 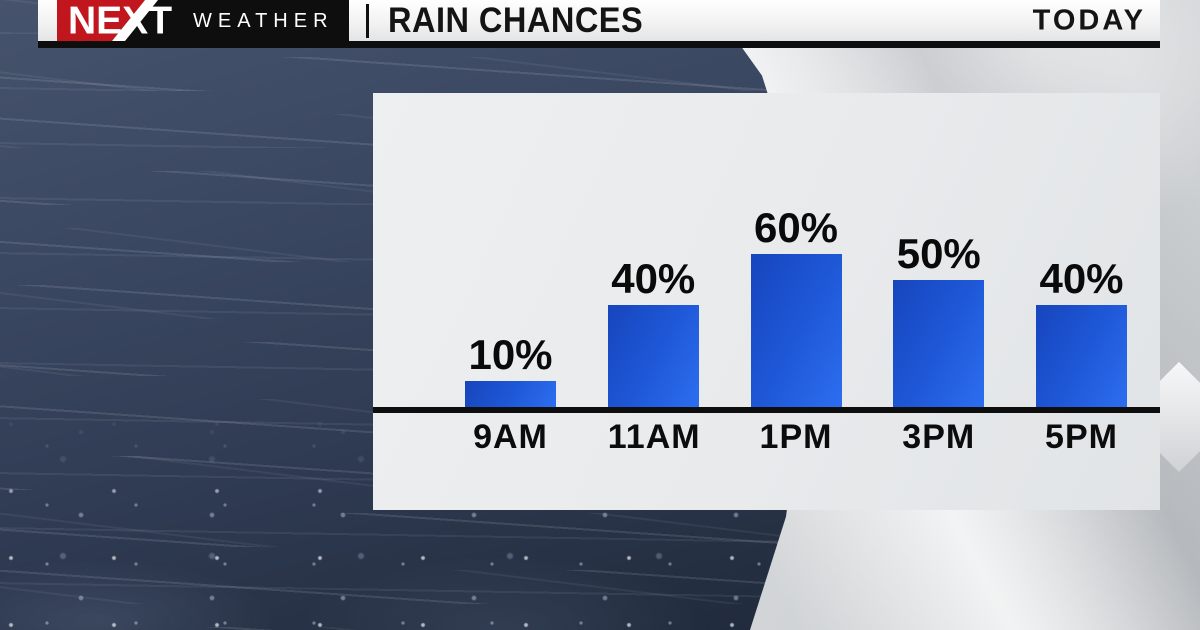 What do you see at coordinates (654, 437) in the screenshot?
I see `x-axis-tick-label: 11AM` at bounding box center [654, 437].